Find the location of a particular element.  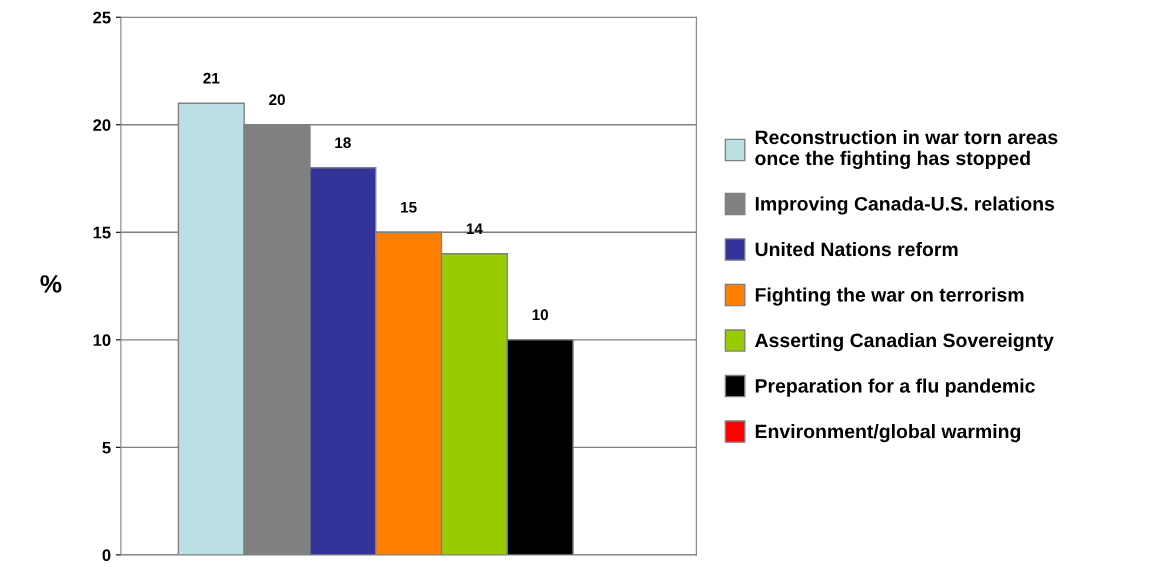

y-axis-title: % is located at coordinates (51, 284).